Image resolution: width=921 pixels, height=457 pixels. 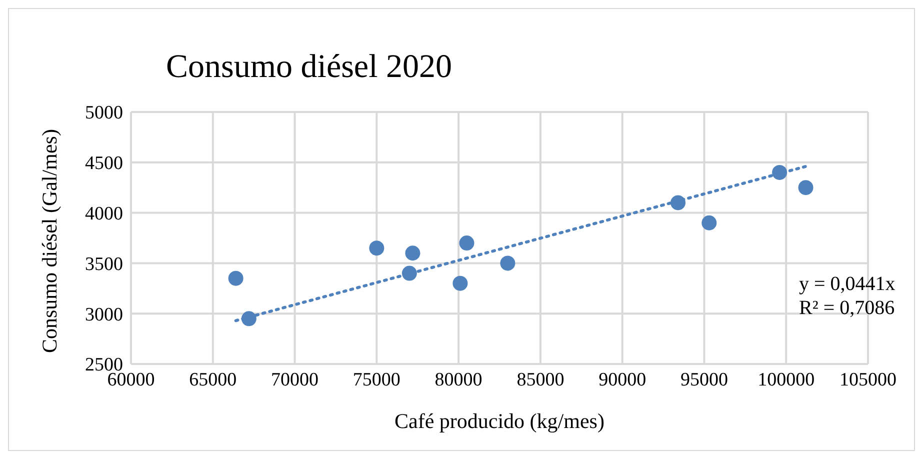 I want to click on y-tick-label: 3000, so click(x=104, y=315).